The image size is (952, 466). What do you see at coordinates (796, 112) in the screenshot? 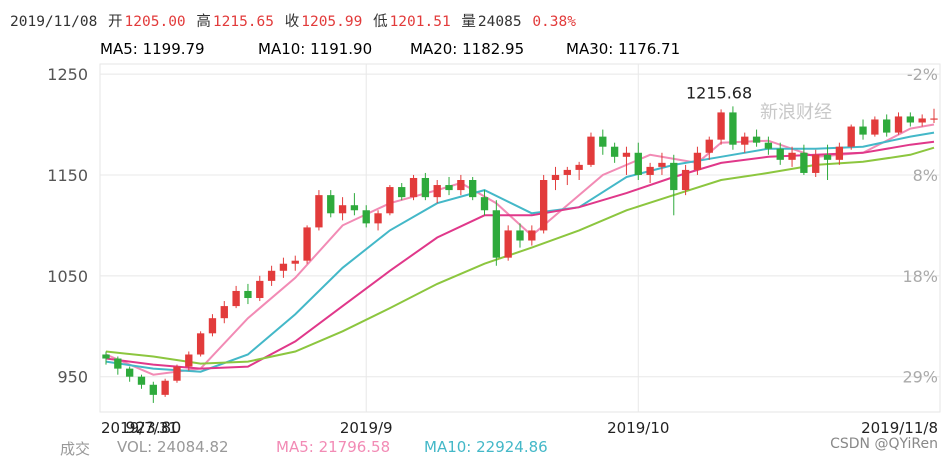
I see `sina-watermark: 新浪财经` at bounding box center [796, 112].